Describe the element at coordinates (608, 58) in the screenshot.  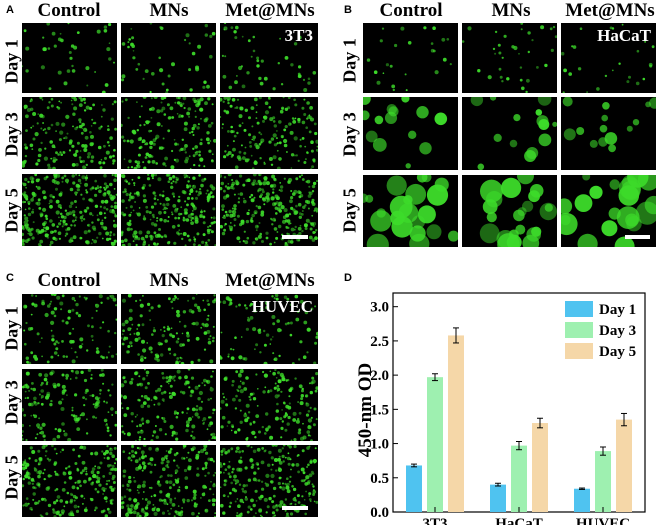
I see `micrograph-b-r1-c3: HaCaT` at that location.